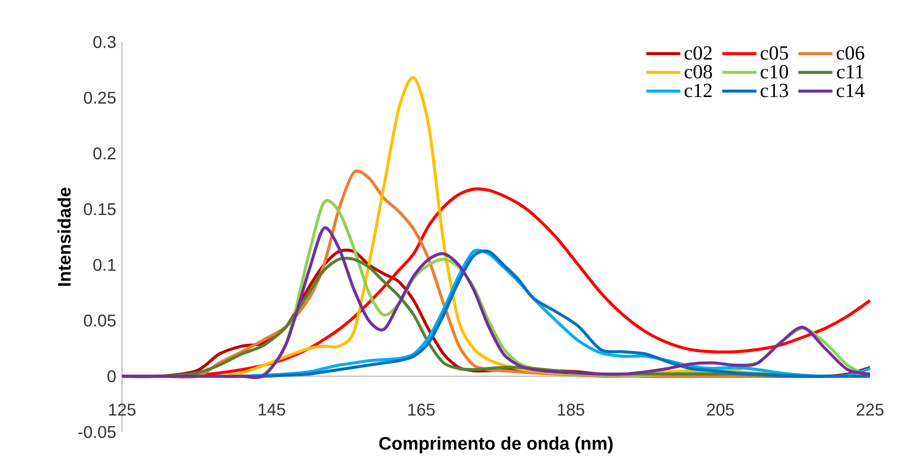 This screenshot has height=459, width=902. What do you see at coordinates (850, 71) in the screenshot?
I see `legend-label: c11` at bounding box center [850, 71].